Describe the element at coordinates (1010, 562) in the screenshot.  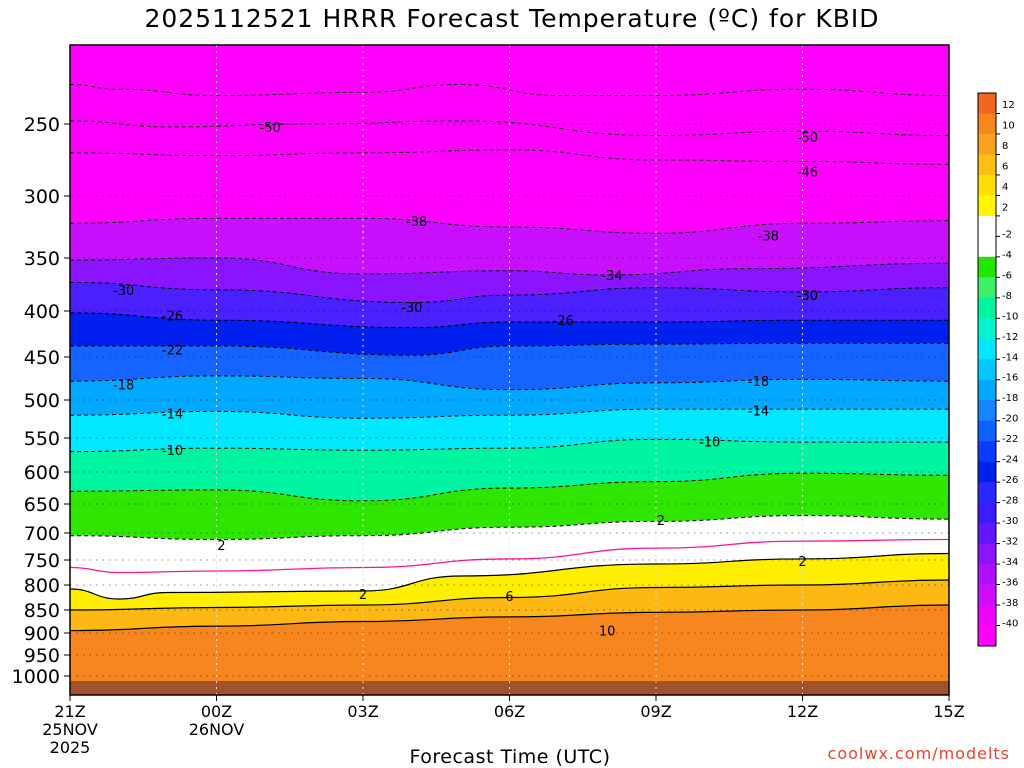
I see `colorbar-label-22: -34` at that location.